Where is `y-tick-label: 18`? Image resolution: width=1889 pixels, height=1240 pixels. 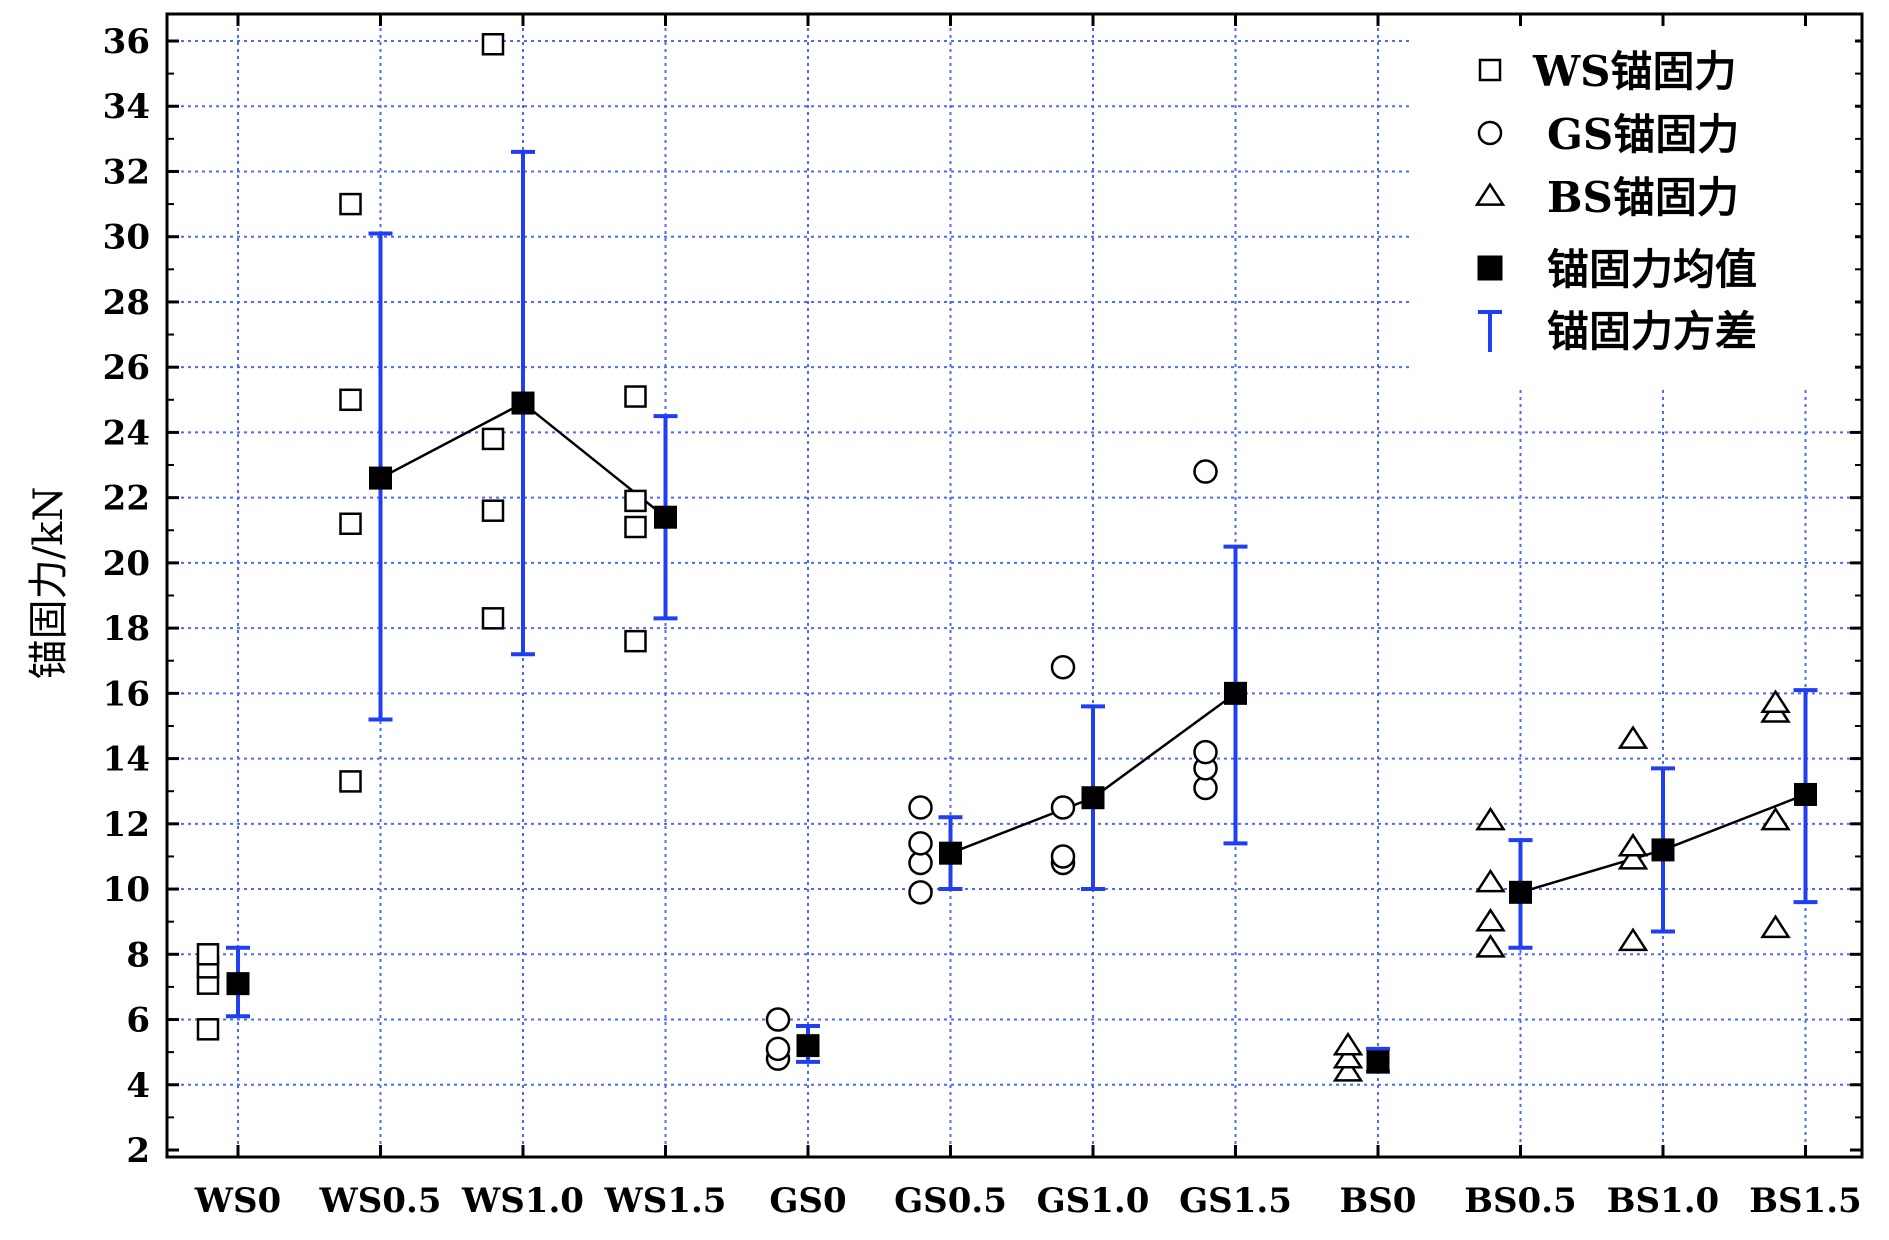
y-tick-label: 18 is located at coordinates (126, 629).